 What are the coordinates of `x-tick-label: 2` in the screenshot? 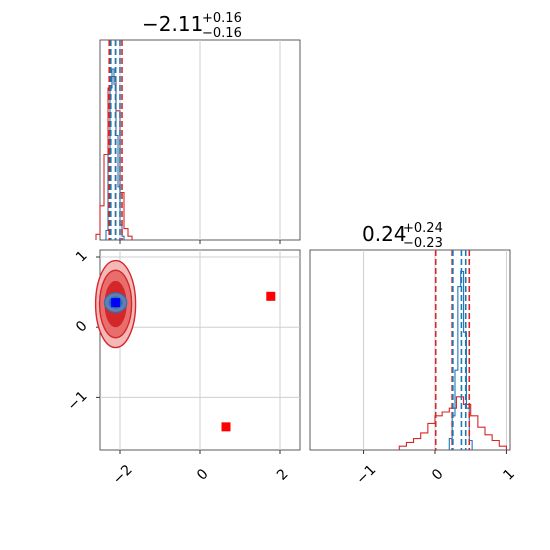 It's located at (283, 475).